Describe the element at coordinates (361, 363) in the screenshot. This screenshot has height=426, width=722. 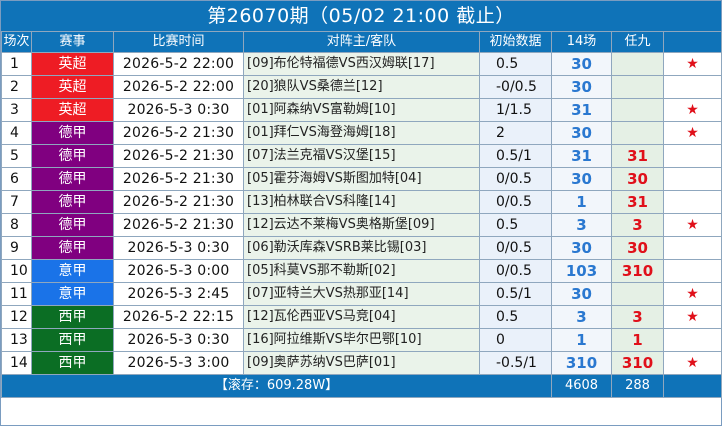
I see `match-teams: [09]奥萨苏纳VS巴萨[01]` at that location.